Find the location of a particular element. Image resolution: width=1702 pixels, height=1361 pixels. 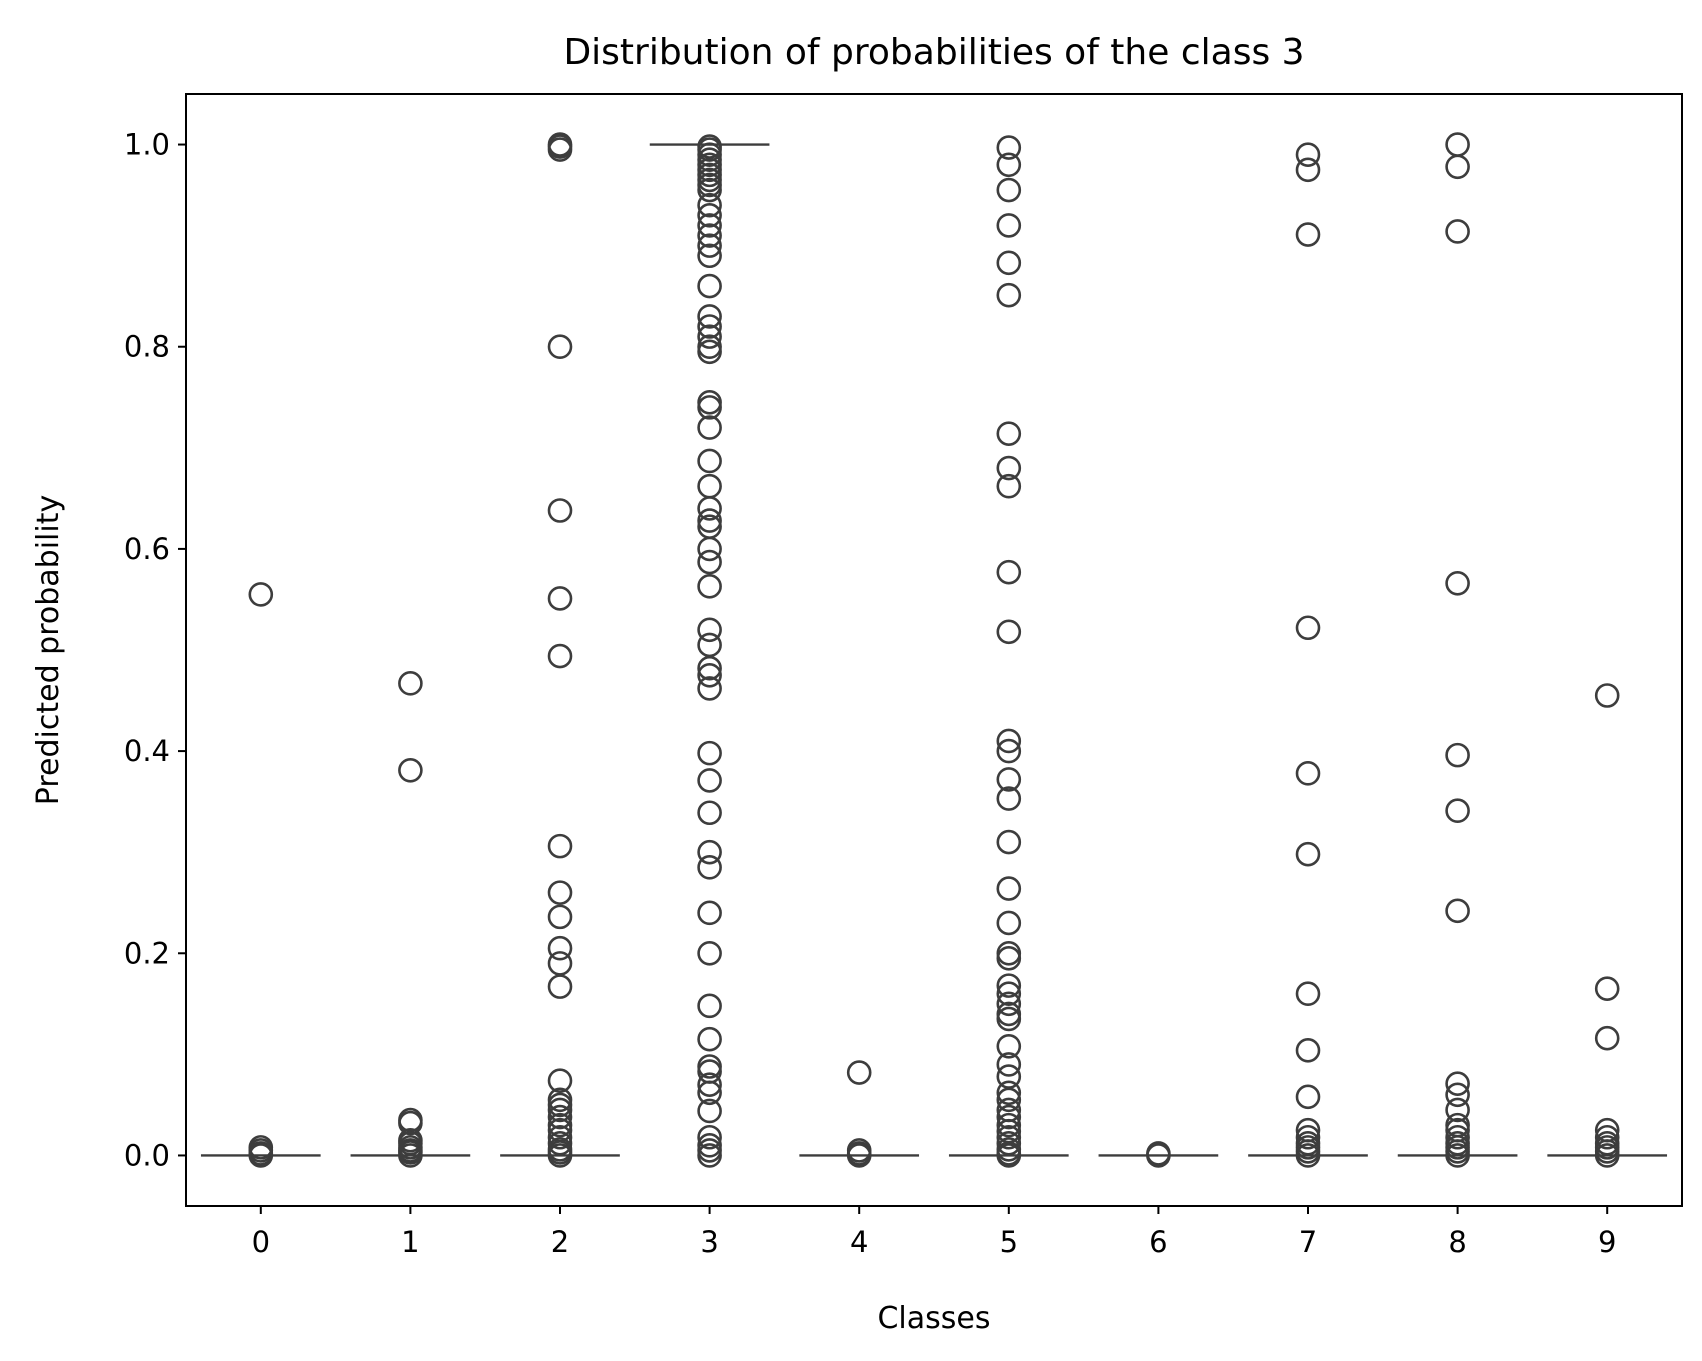

y-tick-label: 0.2 is located at coordinates (147, 953).